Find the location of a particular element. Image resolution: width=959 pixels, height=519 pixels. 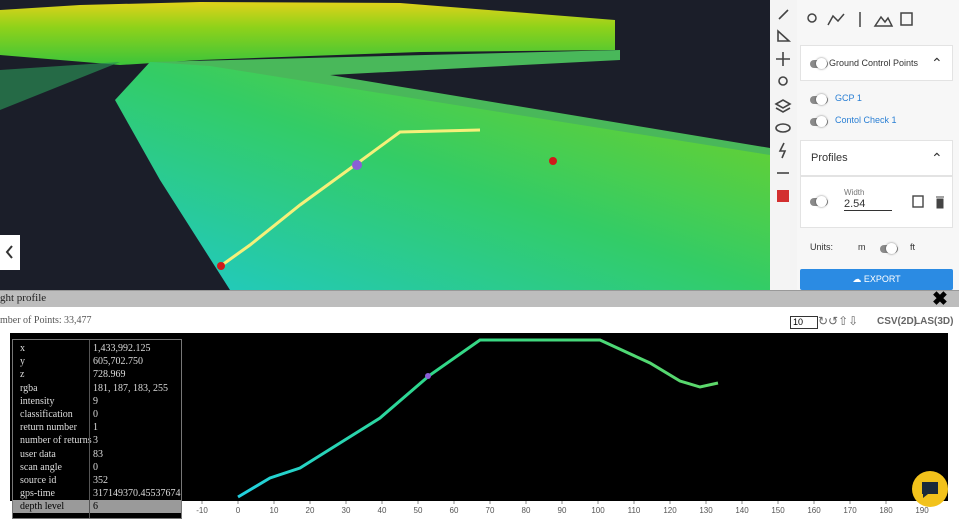

info-row: scan angle 0 is located at coordinates (97, 467).